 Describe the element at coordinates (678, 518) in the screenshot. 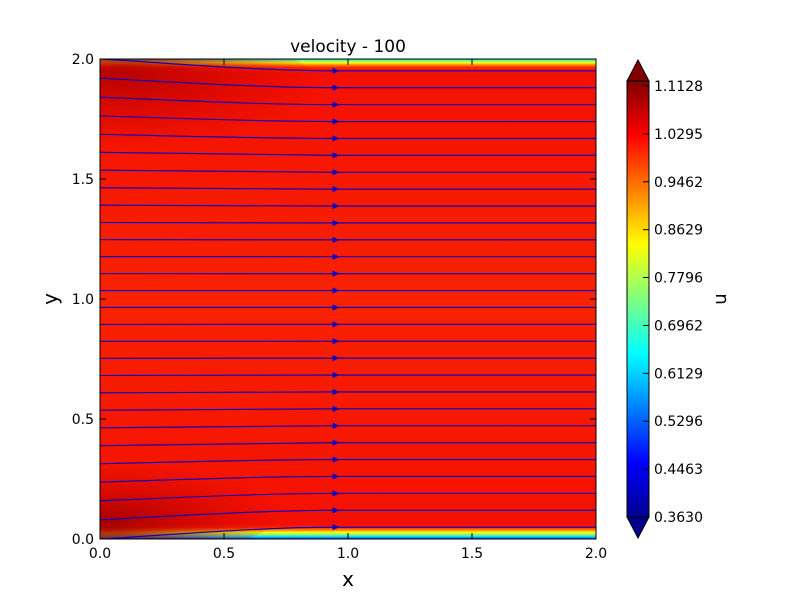

I see `colorbar-tick-label: 0.3630` at that location.